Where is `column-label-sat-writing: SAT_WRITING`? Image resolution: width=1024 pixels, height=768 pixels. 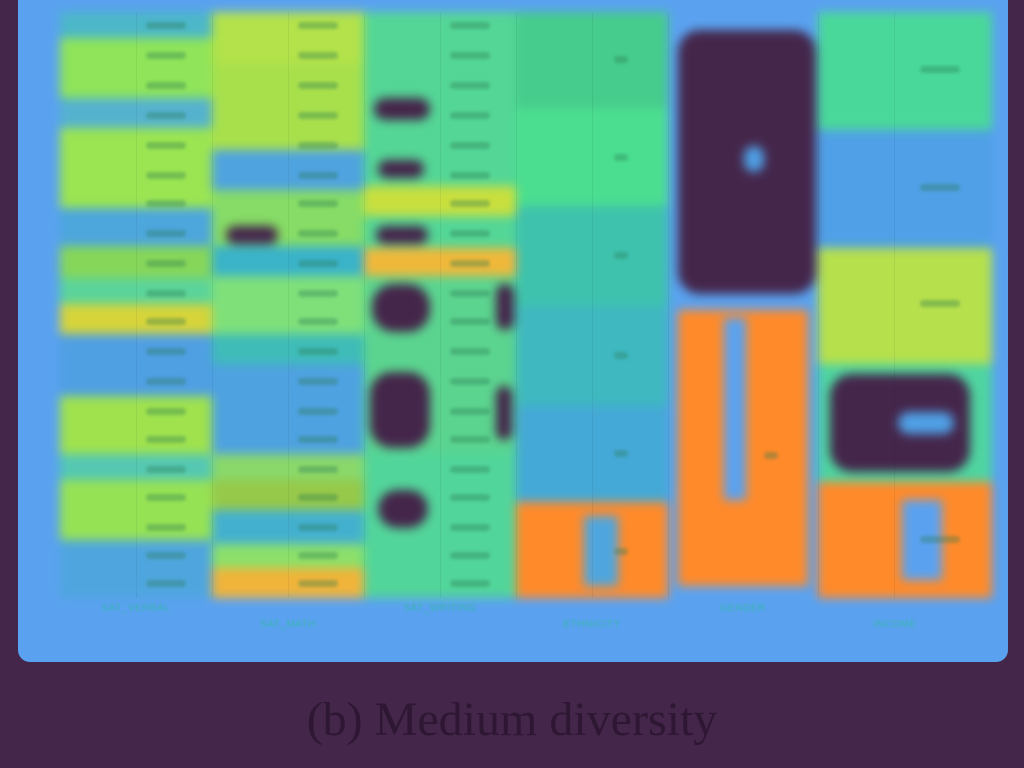 column-label-sat-writing: SAT_WRITING is located at coordinates (440, 608).